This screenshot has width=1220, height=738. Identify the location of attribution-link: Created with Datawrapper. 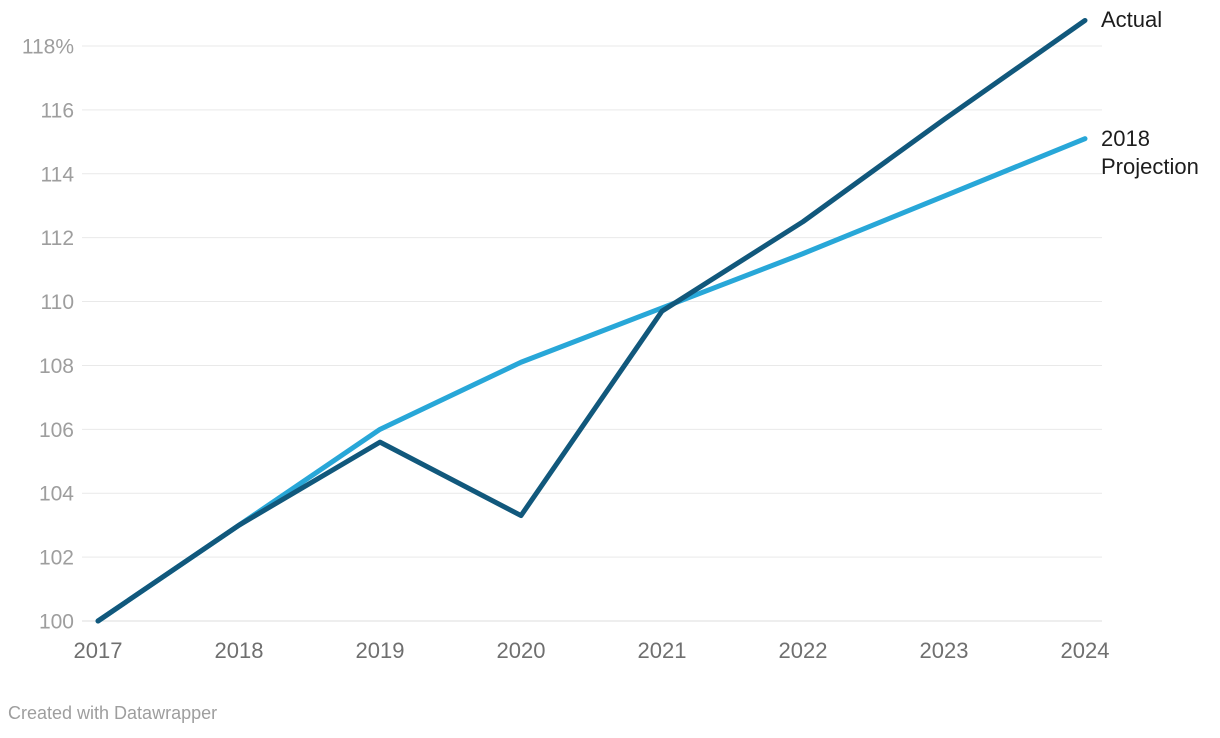
(113, 713).